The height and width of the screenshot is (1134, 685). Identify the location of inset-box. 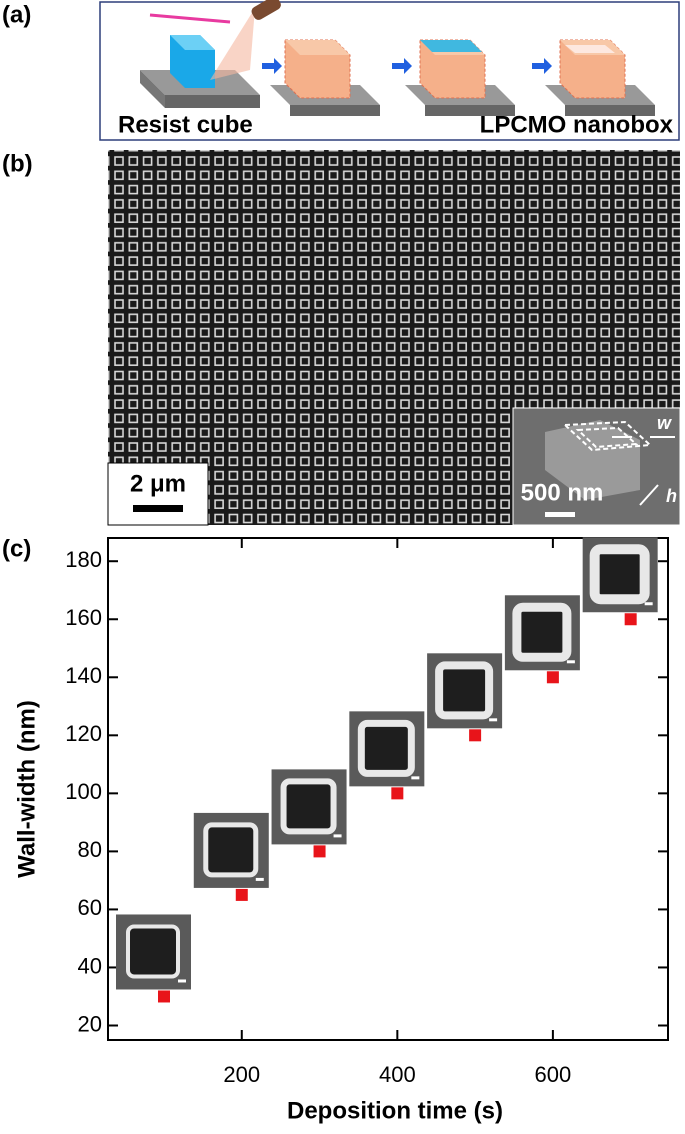
(592, 460).